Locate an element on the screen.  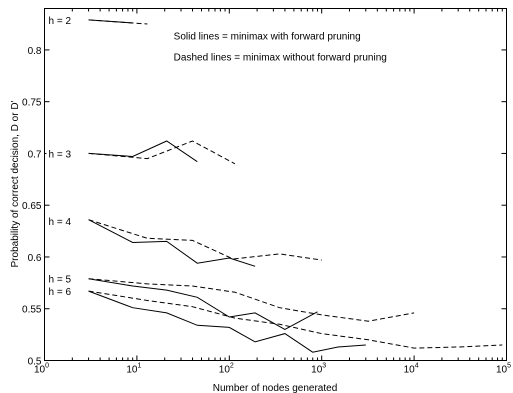
x-tick-label: 10³ is located at coordinates (318, 369).